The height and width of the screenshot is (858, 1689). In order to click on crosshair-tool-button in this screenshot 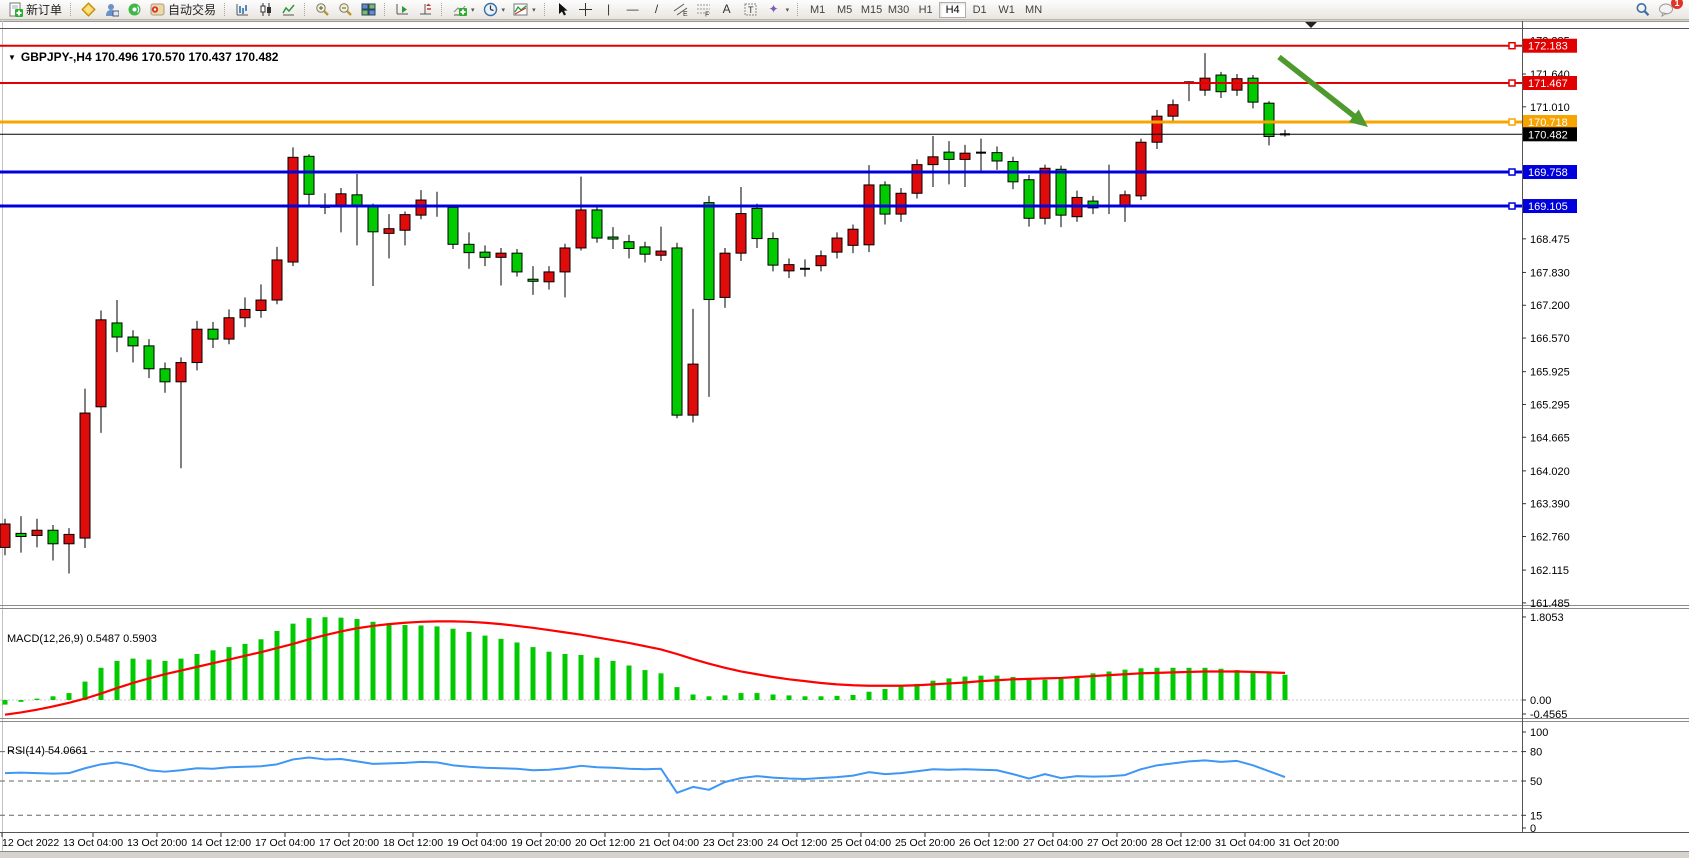, I will do `click(585, 10)`.